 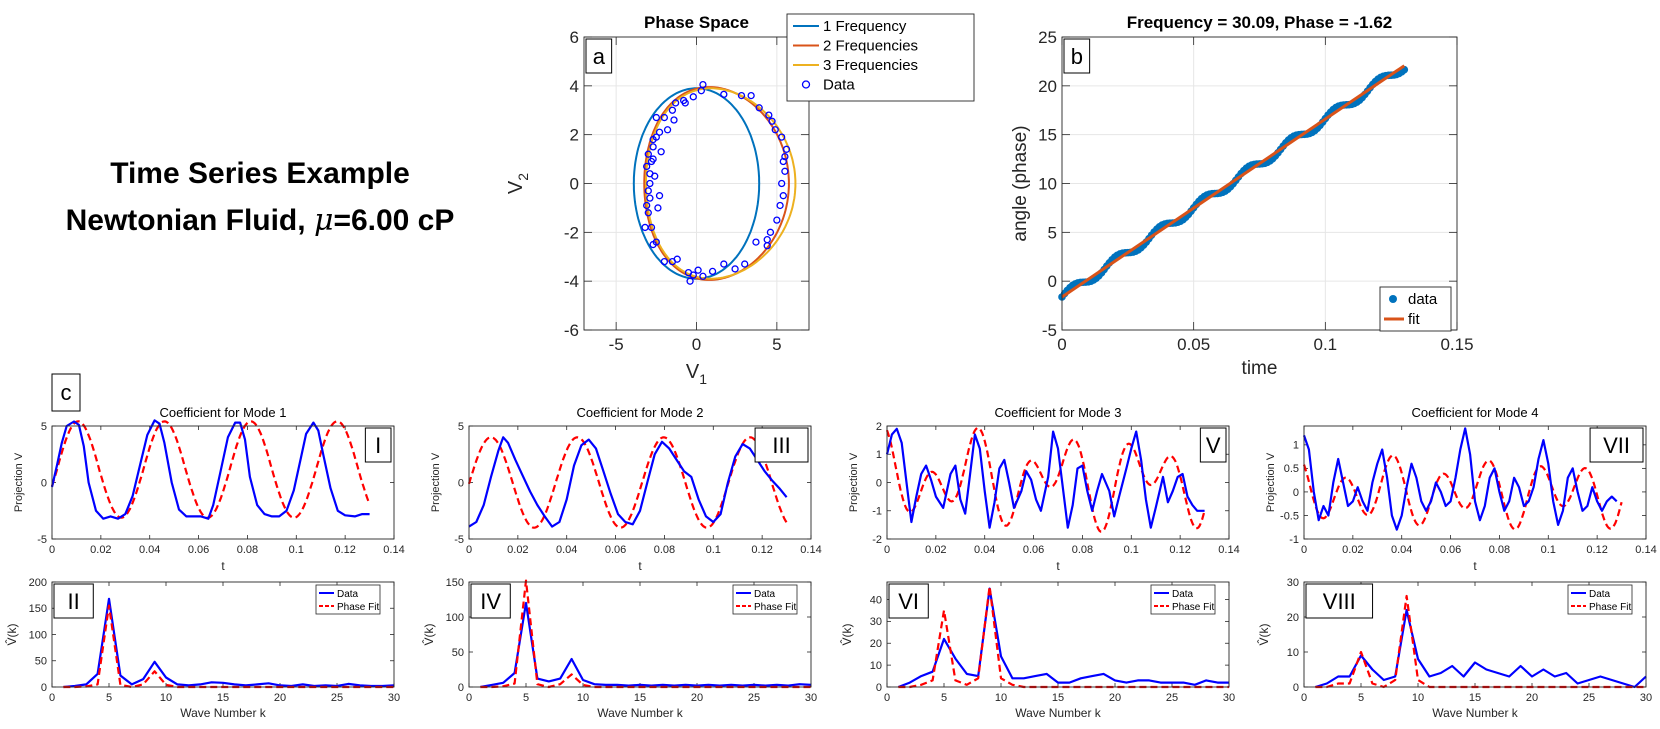 I want to click on section-label-c: c, so click(x=66, y=392).